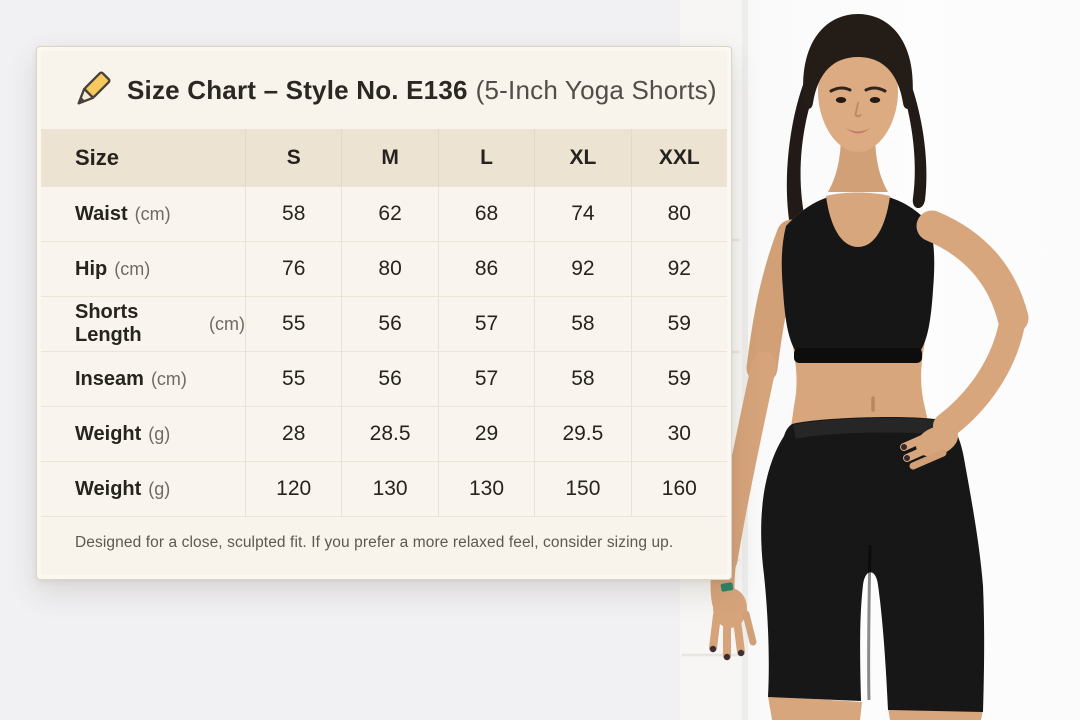  I want to click on row-label-weight-2: Weight (g), so click(143, 488).